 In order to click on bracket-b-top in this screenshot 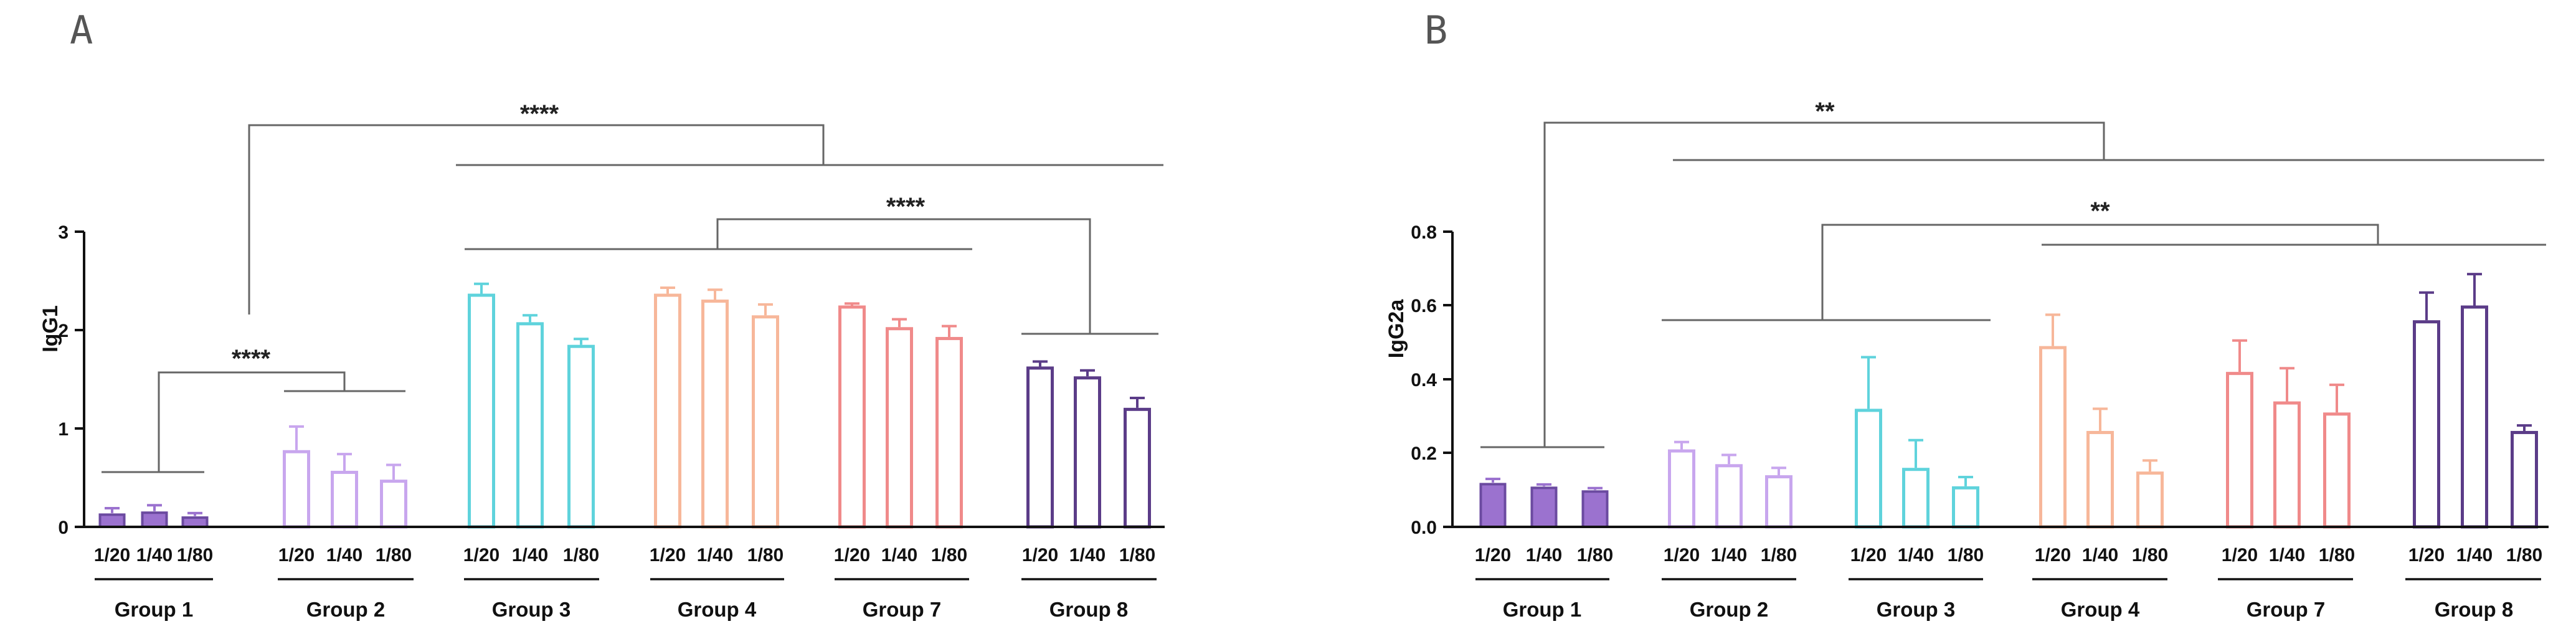, I will do `click(1824, 284)`.